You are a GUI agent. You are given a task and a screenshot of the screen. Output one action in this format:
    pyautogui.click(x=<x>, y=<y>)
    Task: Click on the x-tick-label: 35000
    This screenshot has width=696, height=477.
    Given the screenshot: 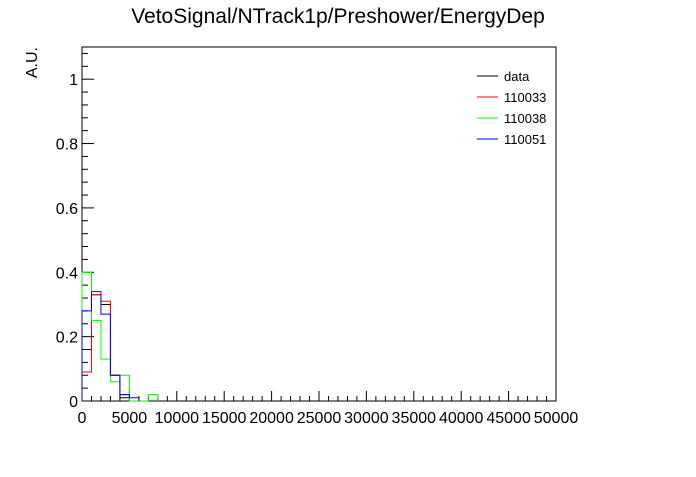 What is the action you would take?
    pyautogui.click(x=414, y=418)
    